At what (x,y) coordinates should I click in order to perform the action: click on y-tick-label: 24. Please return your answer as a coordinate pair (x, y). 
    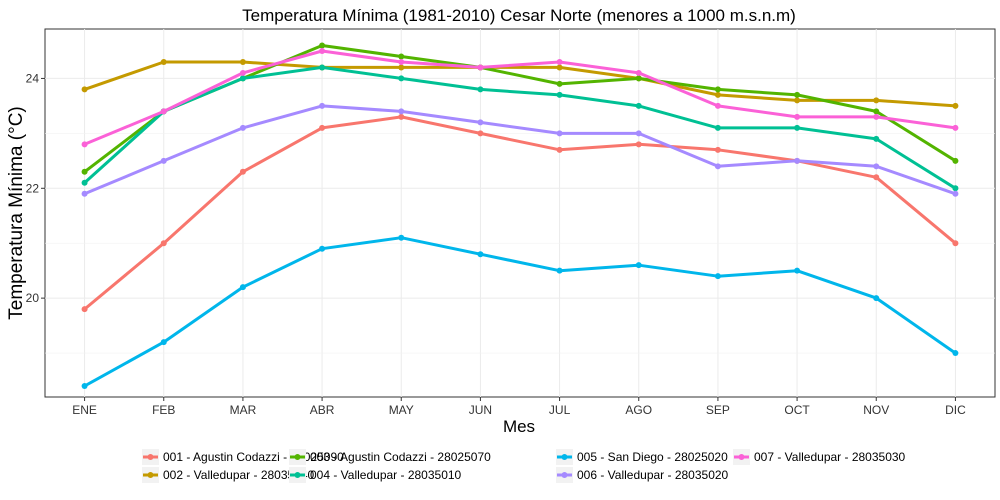
    Looking at the image, I should click on (33, 78).